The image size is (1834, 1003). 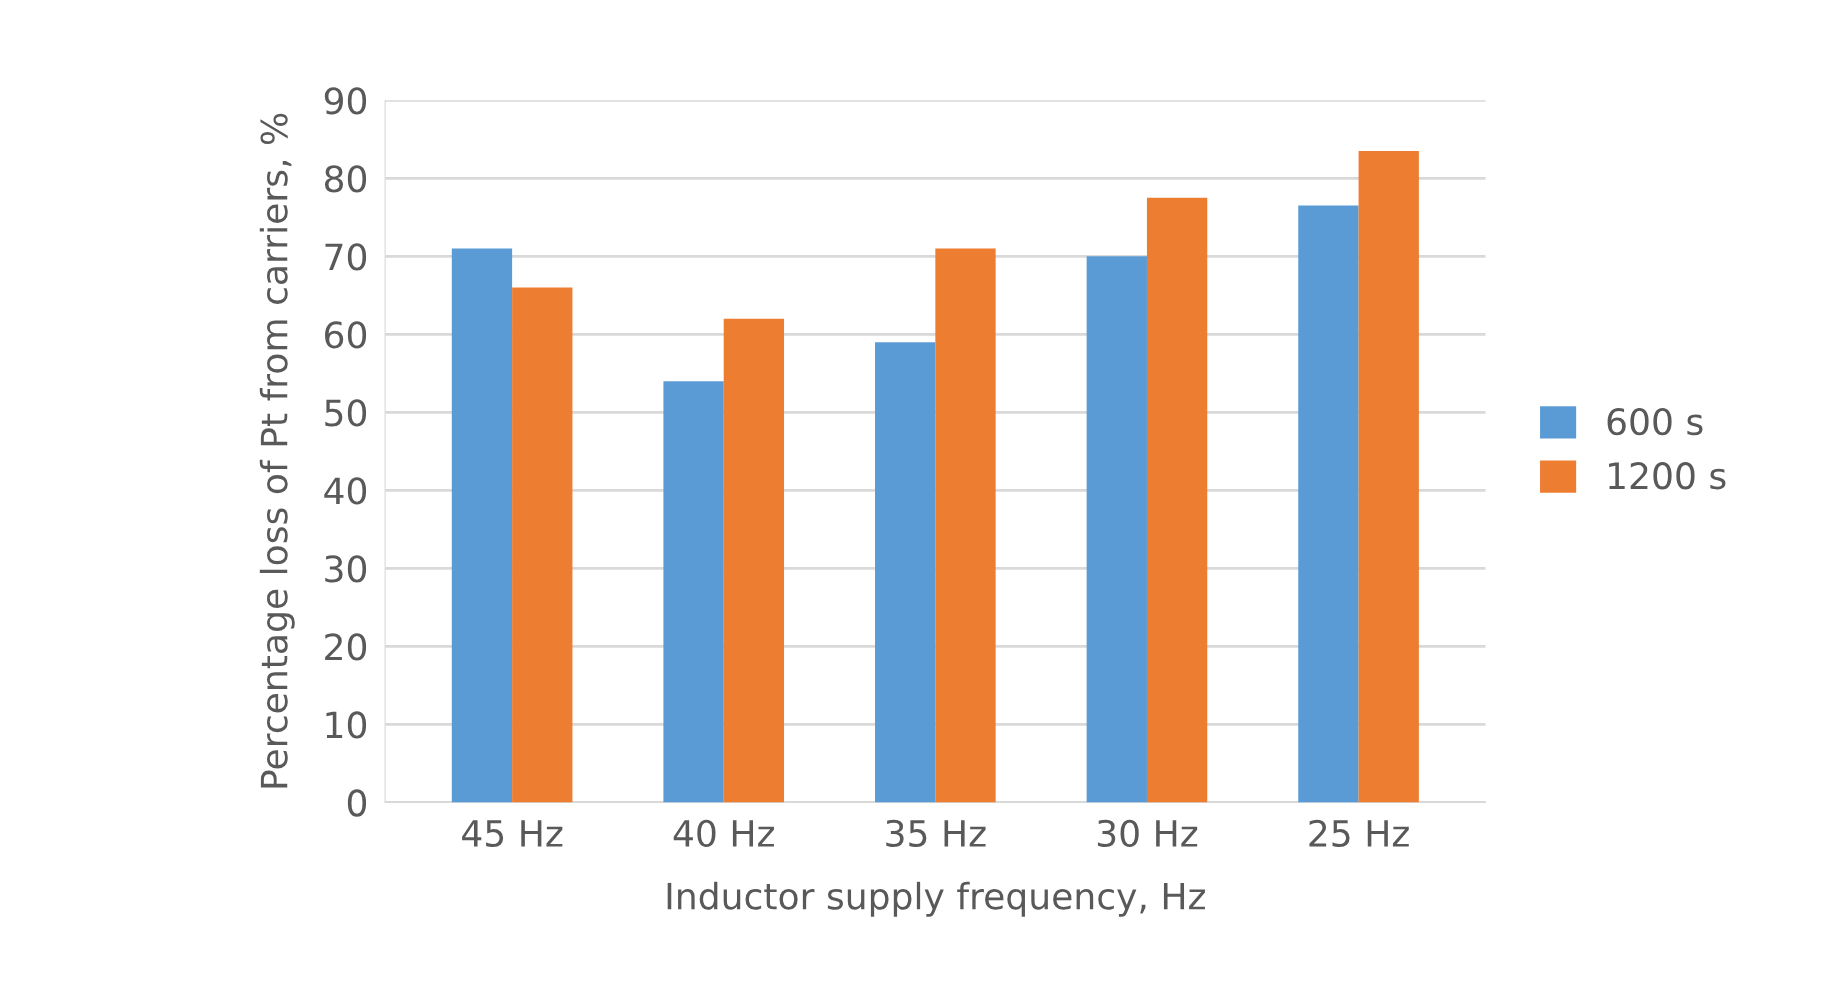 What do you see at coordinates (357, 803) in the screenshot?
I see `y-tick-label: 0` at bounding box center [357, 803].